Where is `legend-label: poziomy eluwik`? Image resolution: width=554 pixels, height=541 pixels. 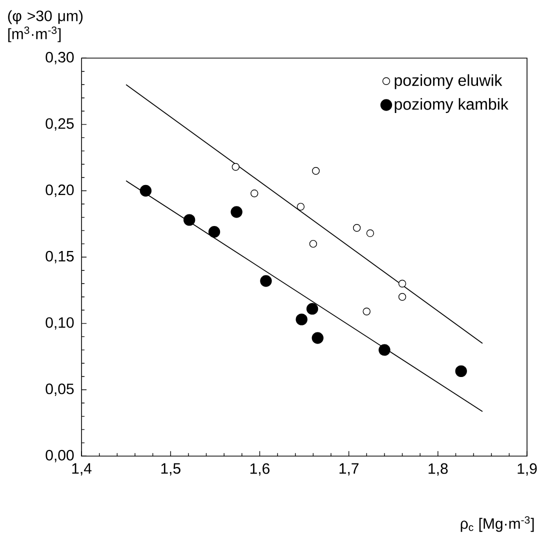
legend-label: poziomy eluwik is located at coordinates (448, 82).